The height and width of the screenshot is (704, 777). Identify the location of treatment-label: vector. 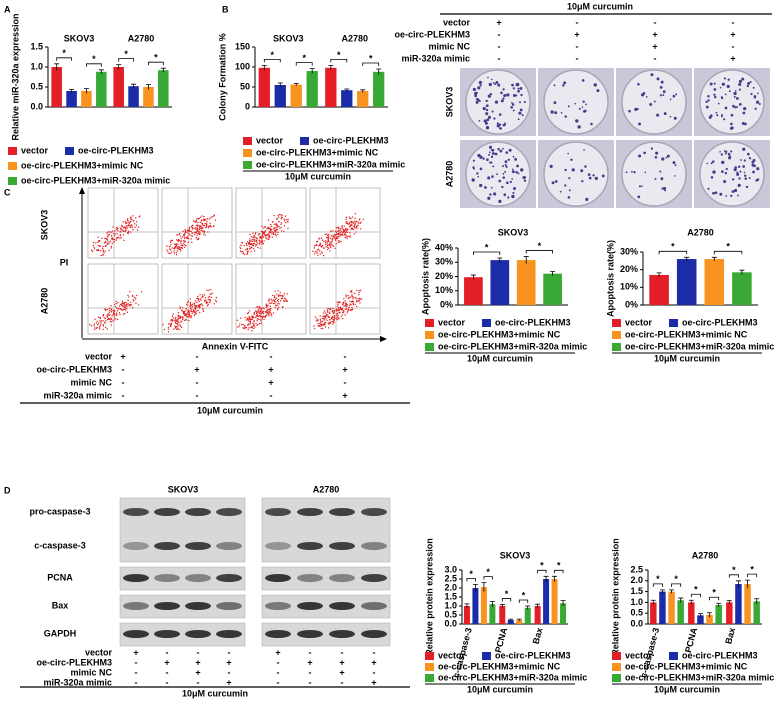
(457, 22).